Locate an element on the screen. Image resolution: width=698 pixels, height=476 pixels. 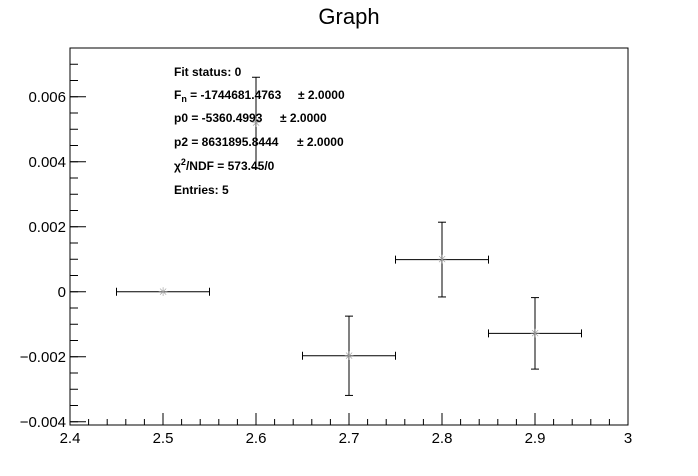
y-axis: −0.004 −0.002 0 0.002 0.004 0.006 is located at coordinates (53, 239).